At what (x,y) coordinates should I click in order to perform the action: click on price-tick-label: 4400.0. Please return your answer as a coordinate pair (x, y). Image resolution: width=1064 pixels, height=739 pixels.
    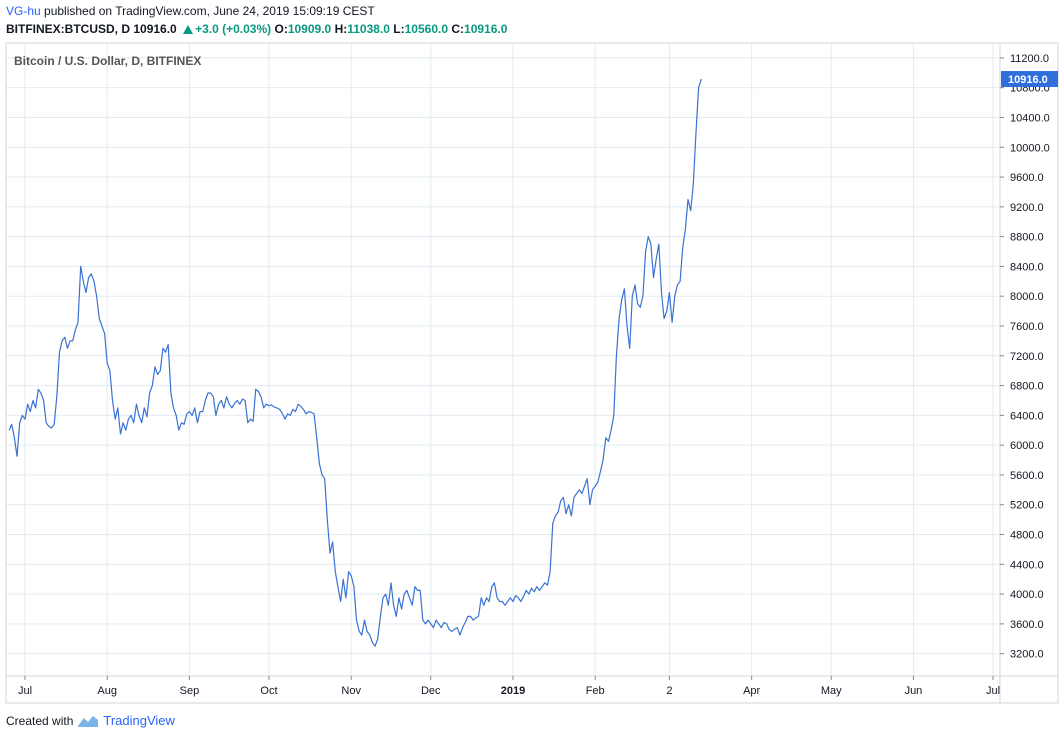
    Looking at the image, I should click on (1027, 565).